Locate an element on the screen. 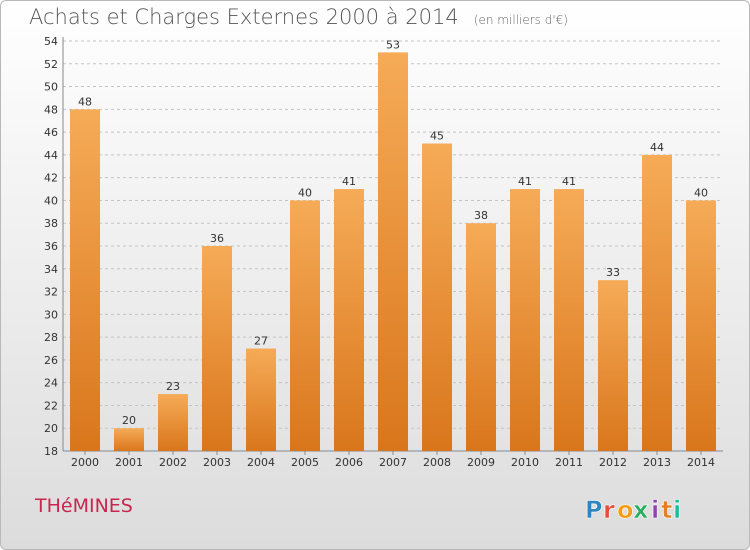 Image resolution: width=750 pixels, height=550 pixels. y-tick-label: 34 is located at coordinates (51, 269).